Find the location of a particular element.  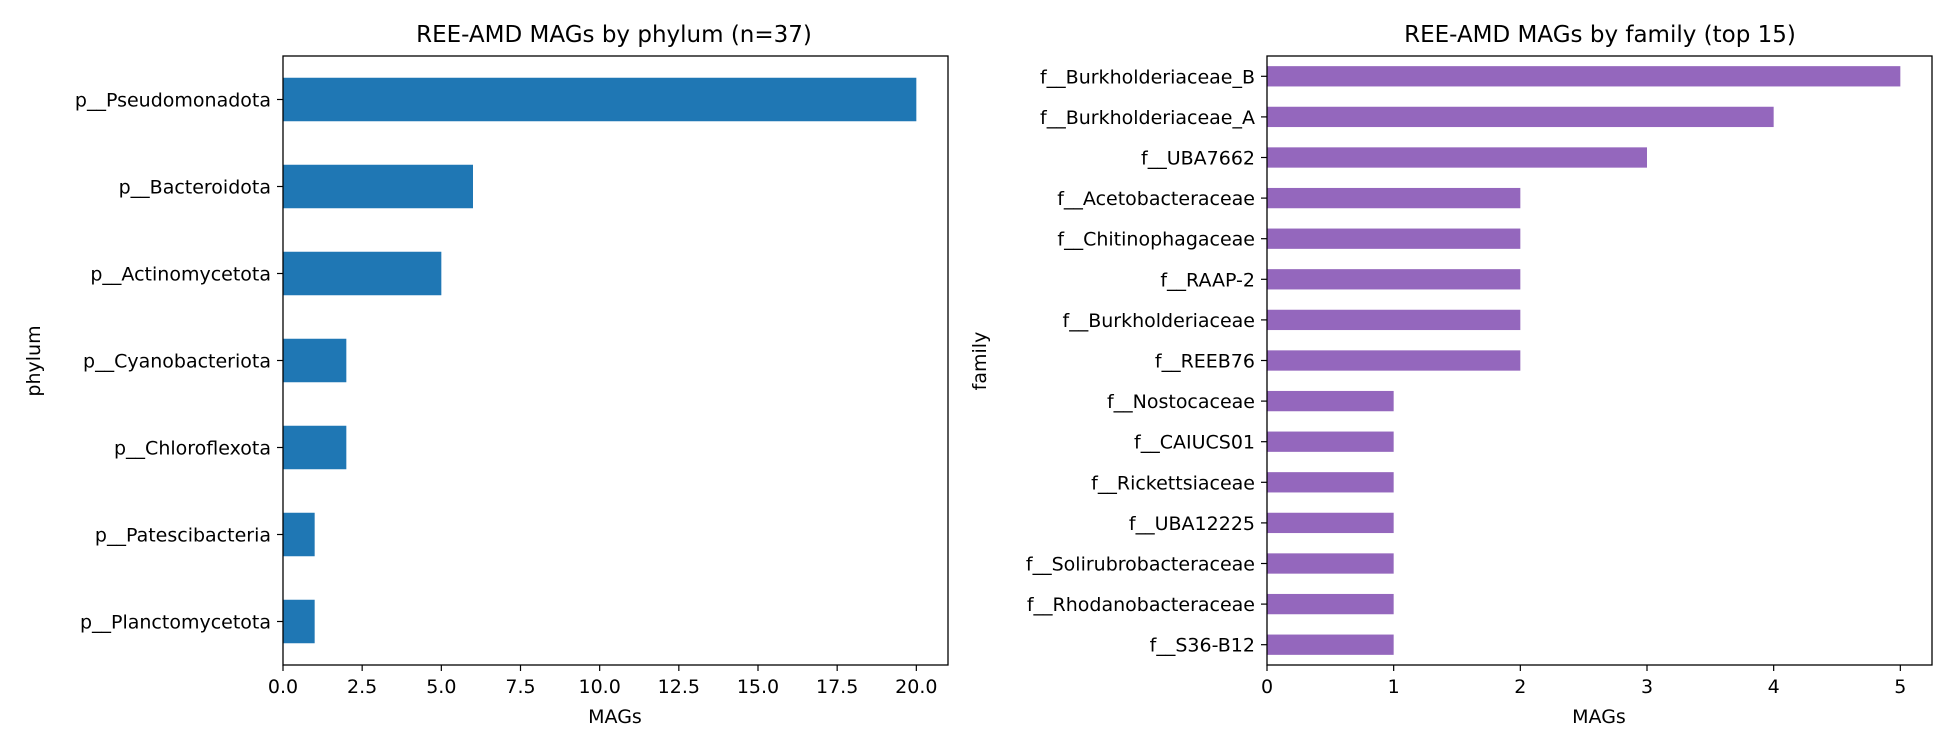

family-y-tick-label: f__CAIUCS01 is located at coordinates (1194, 443).